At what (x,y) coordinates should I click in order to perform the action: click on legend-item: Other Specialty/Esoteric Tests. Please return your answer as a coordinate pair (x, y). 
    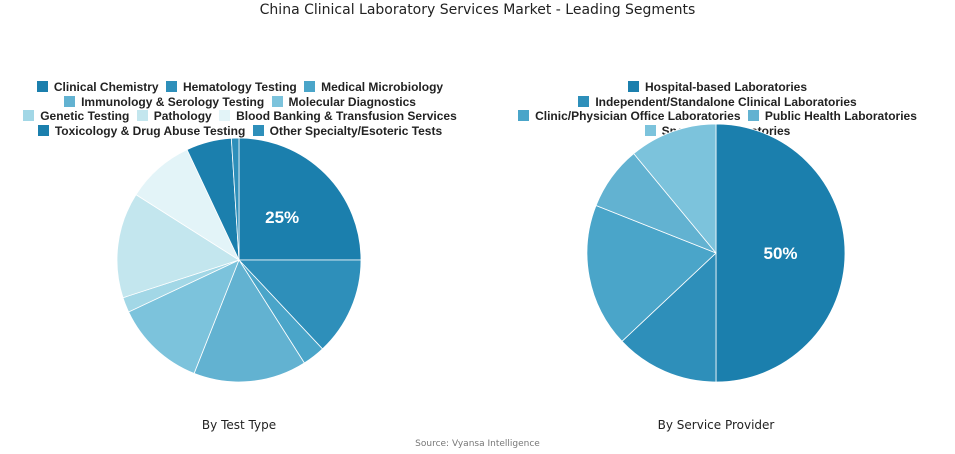
    Looking at the image, I should click on (347, 131).